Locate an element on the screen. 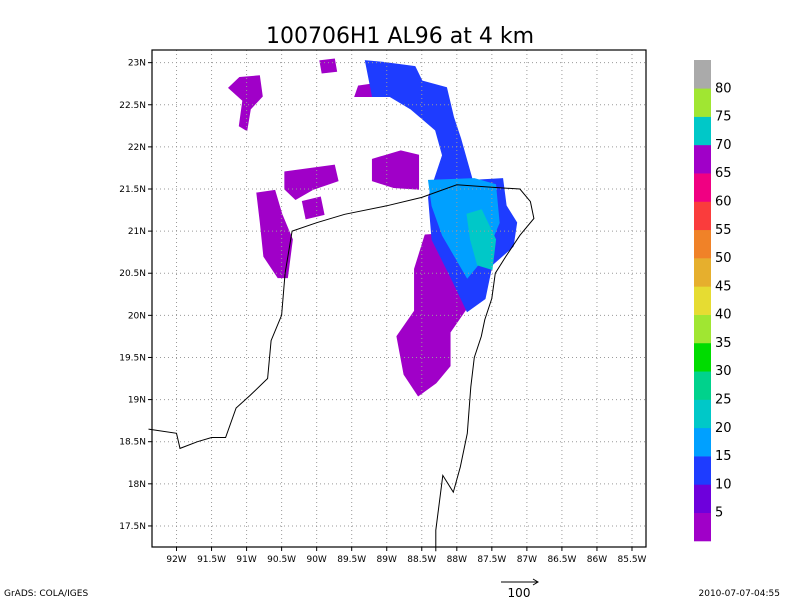  y-tick-label: 19.5N is located at coordinates (132, 358).